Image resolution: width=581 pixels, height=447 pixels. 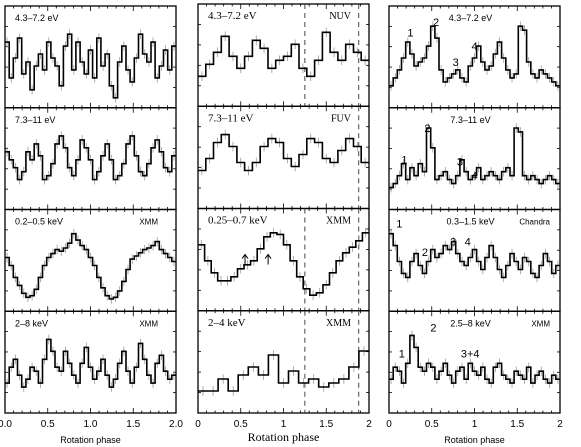 What do you see at coordinates (470, 222) in the screenshot?
I see `panel-energy-label: 0.3–1.5 keV` at bounding box center [470, 222].